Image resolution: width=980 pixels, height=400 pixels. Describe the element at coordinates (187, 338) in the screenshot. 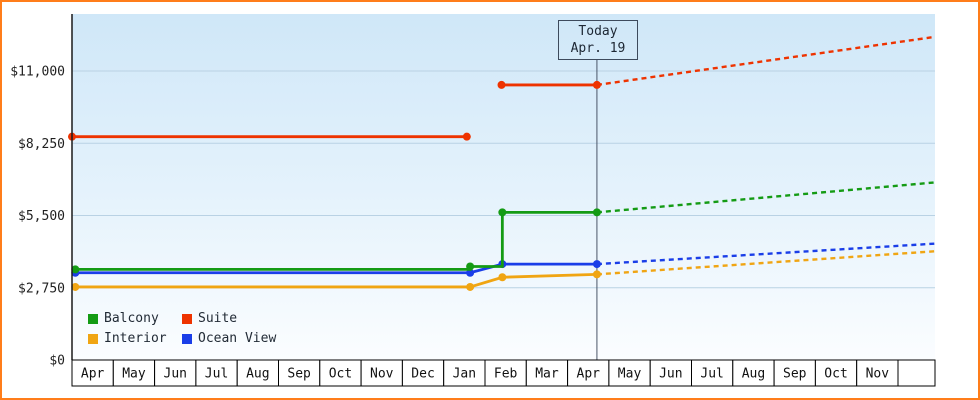

I see `ocean-view-swatch-icon` at that location.